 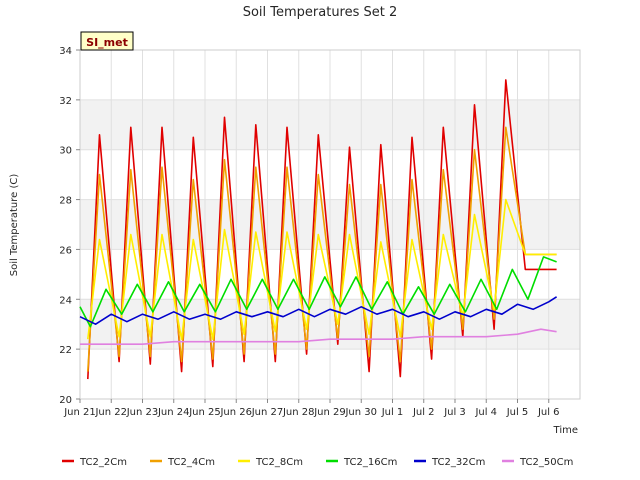 I want to click on x-tick-label: Jul 2, so click(x=423, y=412).